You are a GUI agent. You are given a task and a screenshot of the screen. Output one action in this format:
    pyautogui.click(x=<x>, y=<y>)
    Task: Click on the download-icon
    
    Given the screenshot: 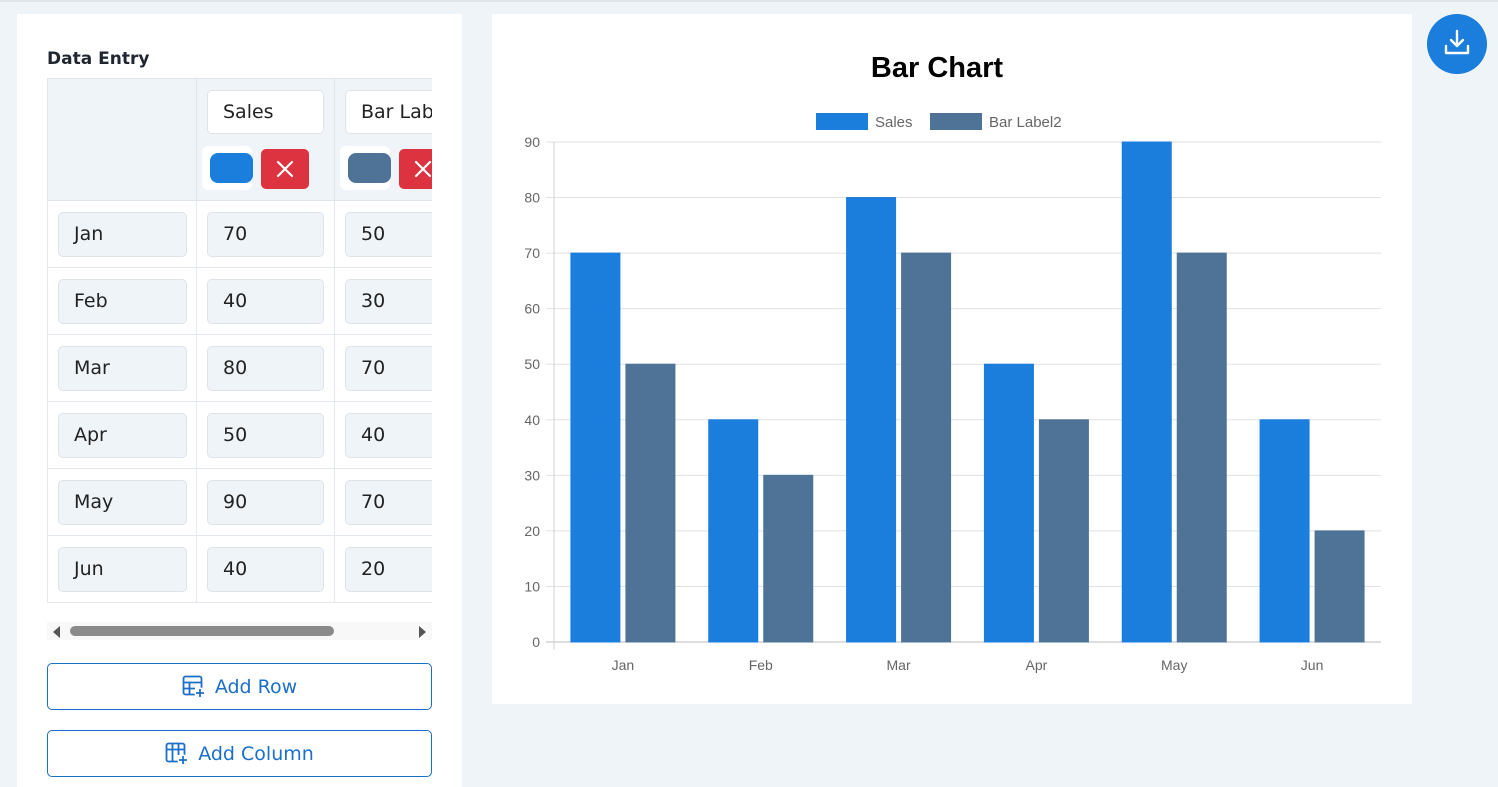 What is the action you would take?
    pyautogui.click(x=1457, y=42)
    